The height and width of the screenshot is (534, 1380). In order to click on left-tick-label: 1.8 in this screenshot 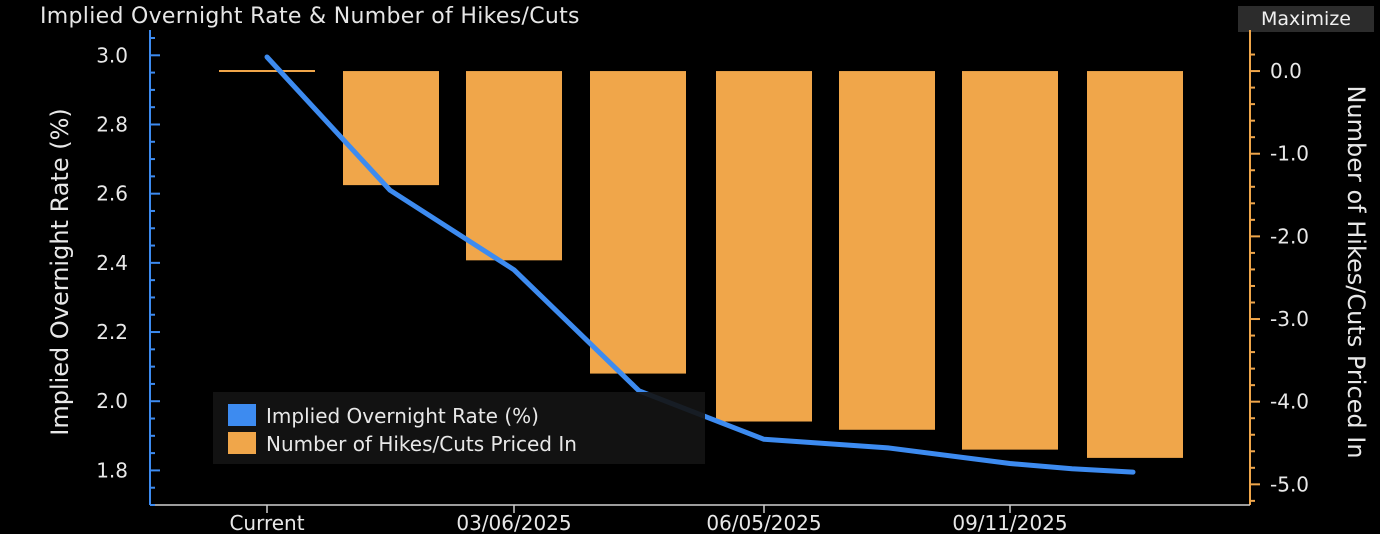, I will do `click(112, 470)`.